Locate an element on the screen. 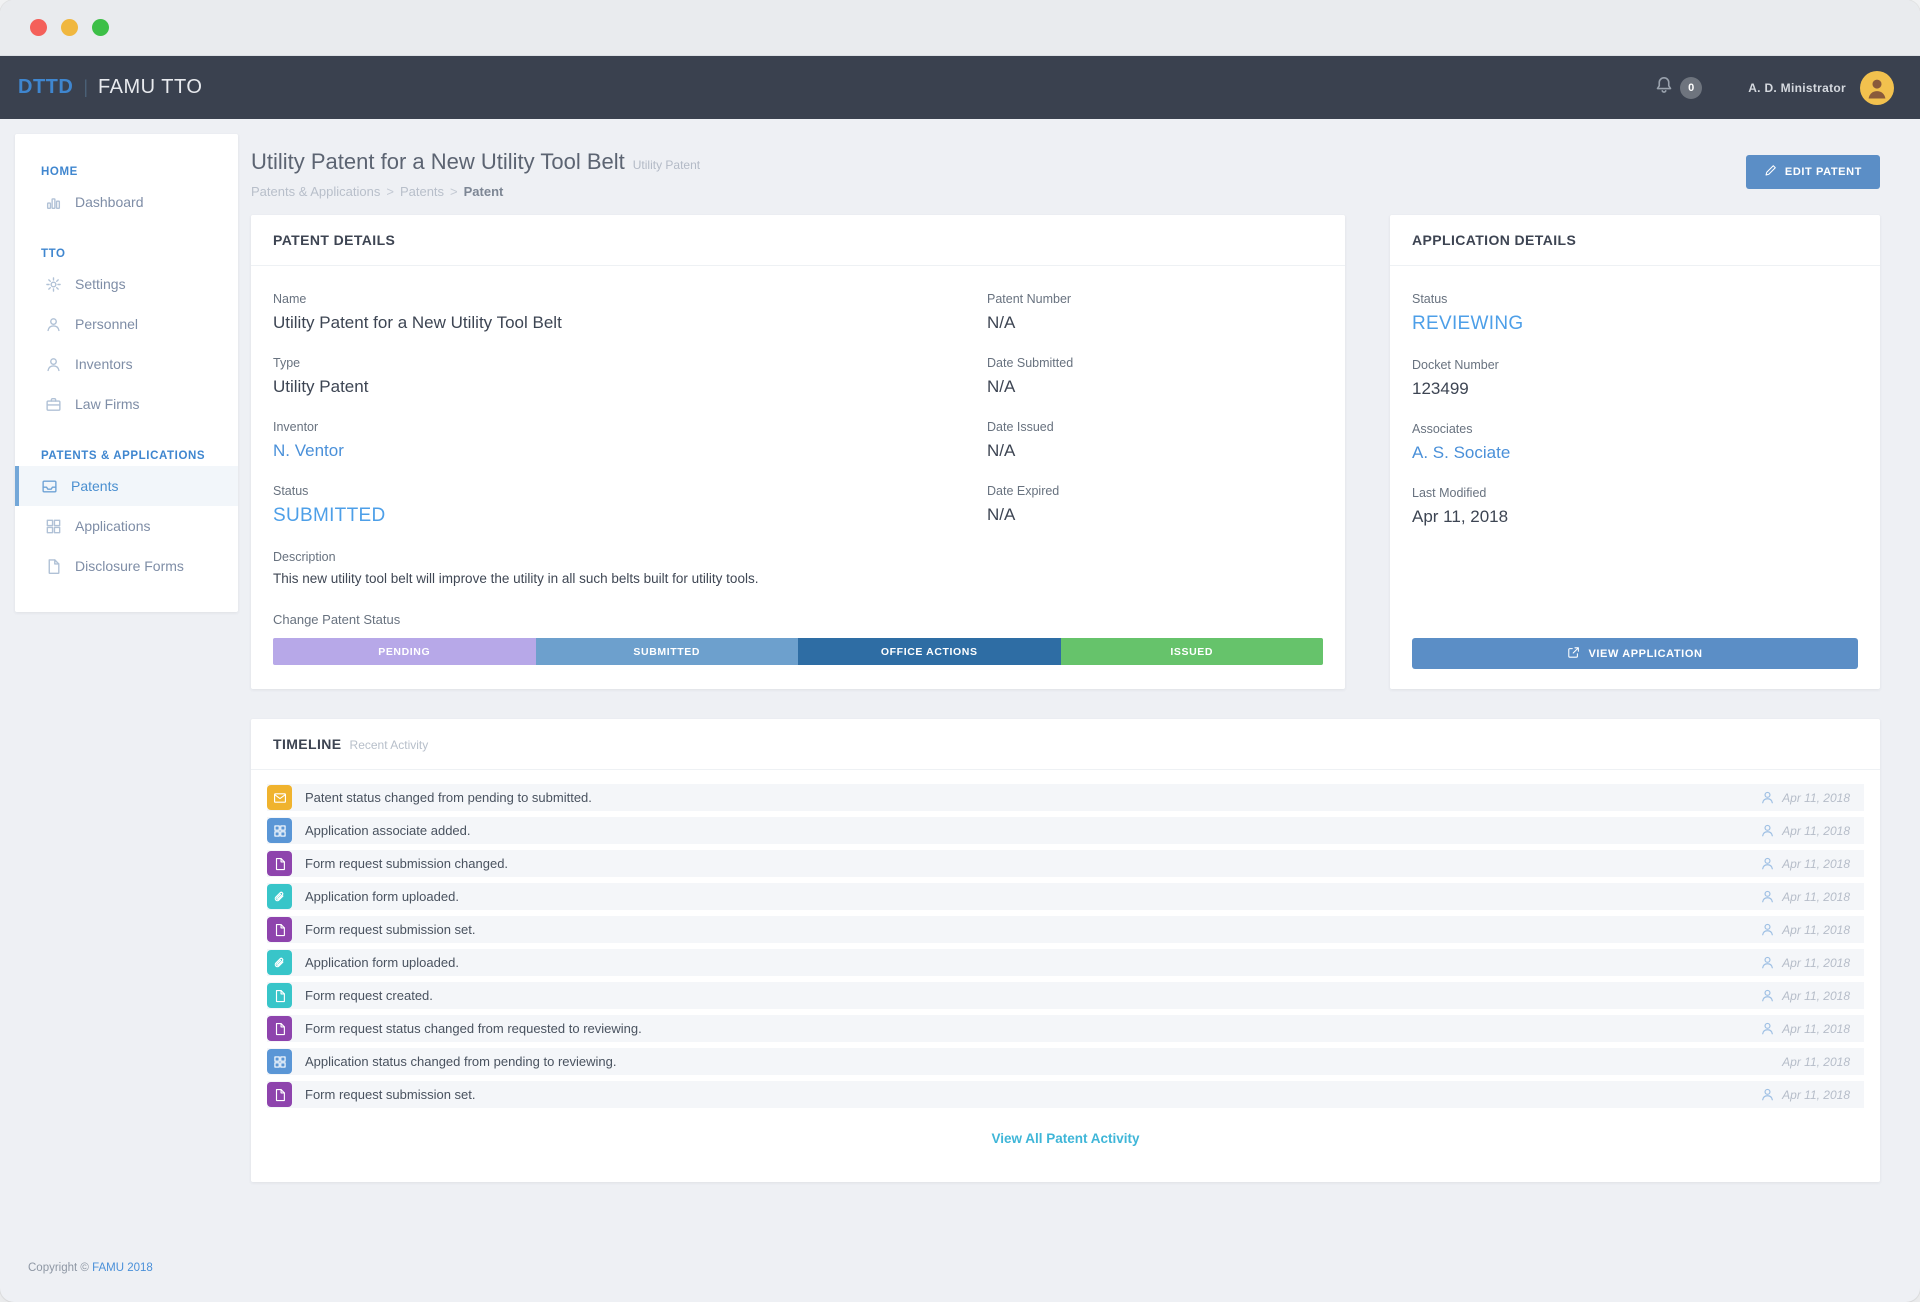 This screenshot has width=1920, height=1302. gear-icon is located at coordinates (53, 284).